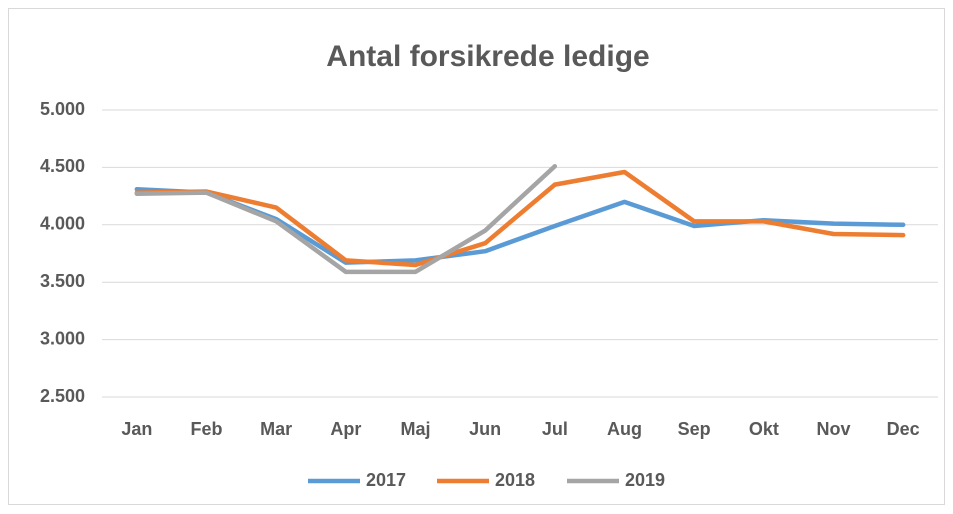 The height and width of the screenshot is (514, 953). What do you see at coordinates (346, 219) in the screenshot?
I see `series-line` at bounding box center [346, 219].